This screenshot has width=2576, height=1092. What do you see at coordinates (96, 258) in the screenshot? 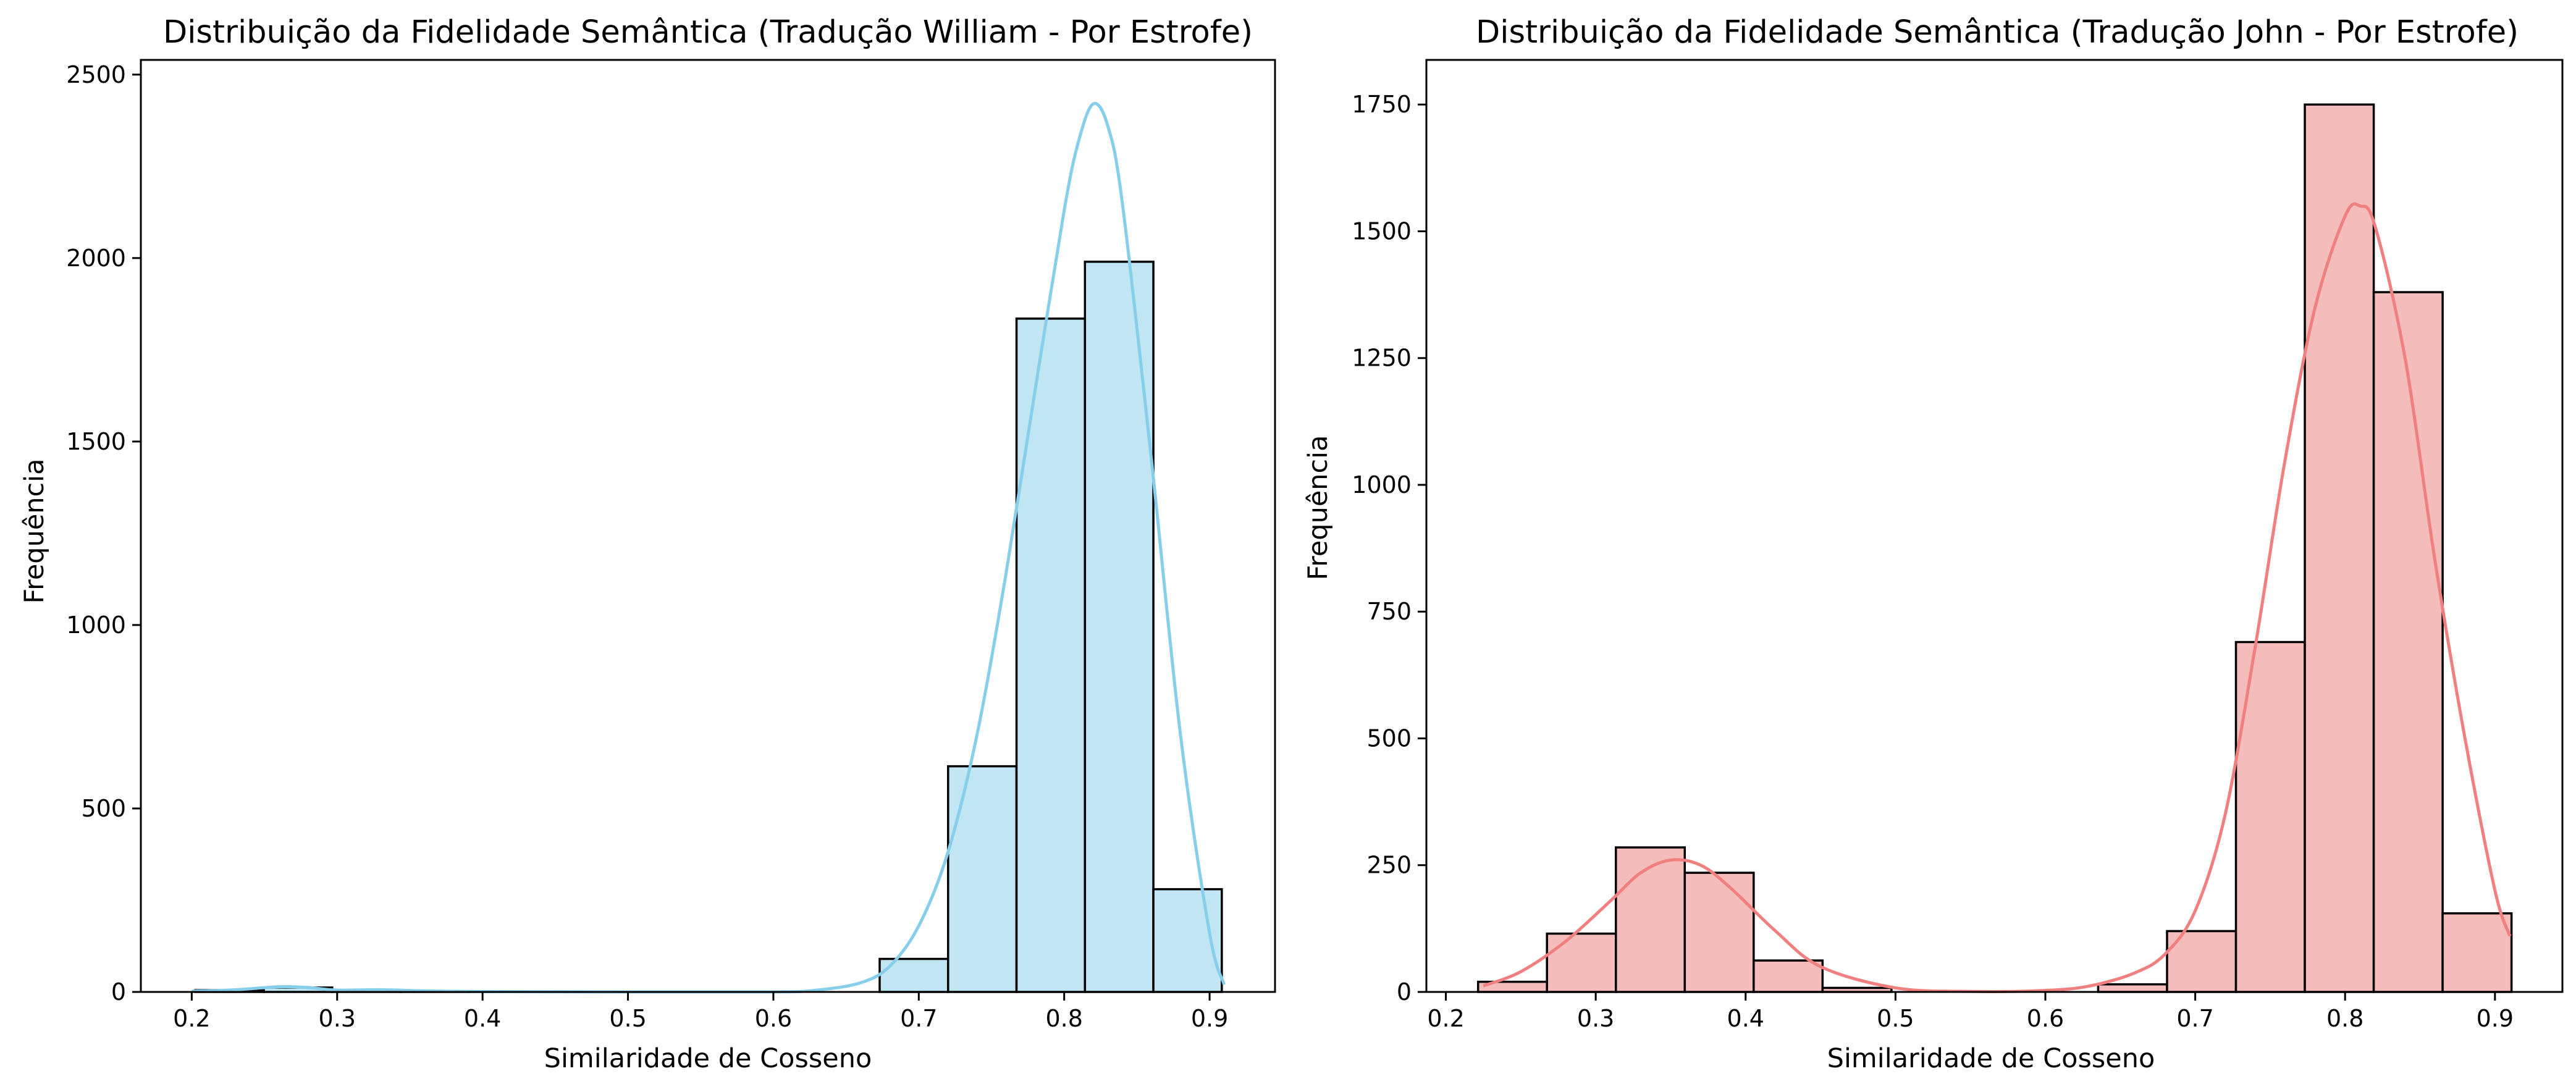
I see `y-tick-label: 2000` at bounding box center [96, 258].